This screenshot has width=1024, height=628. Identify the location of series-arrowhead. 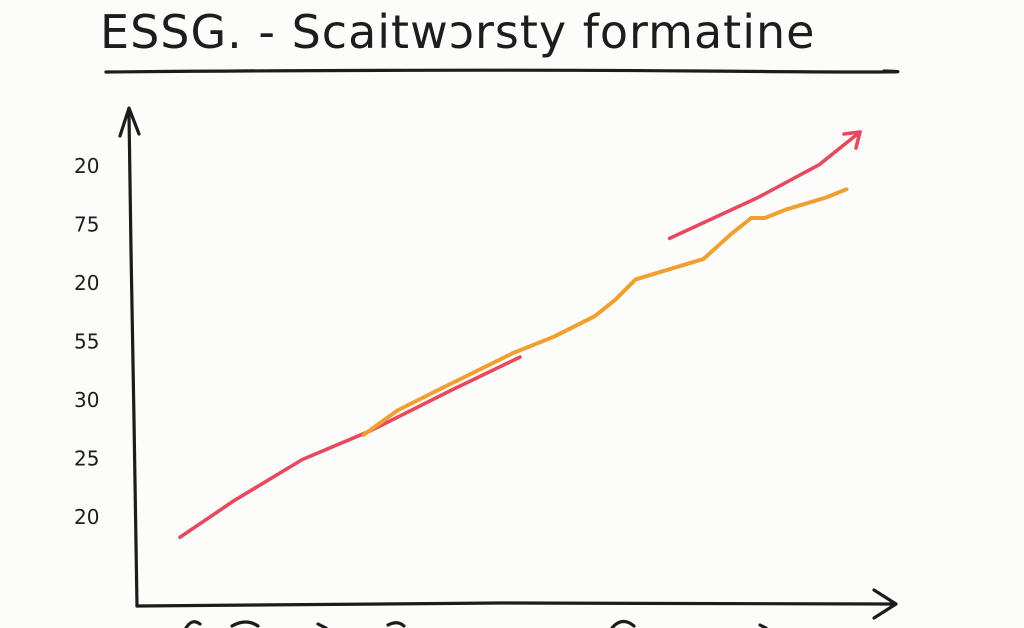
(852, 140).